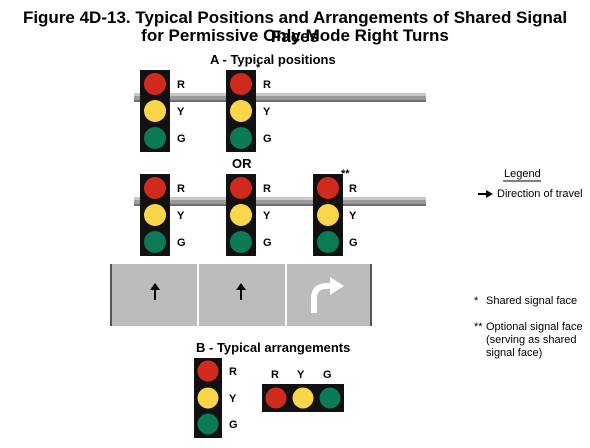 The image size is (590, 448). I want to click on signal-head-row2-right-optional: ** R Y G, so click(335, 212).